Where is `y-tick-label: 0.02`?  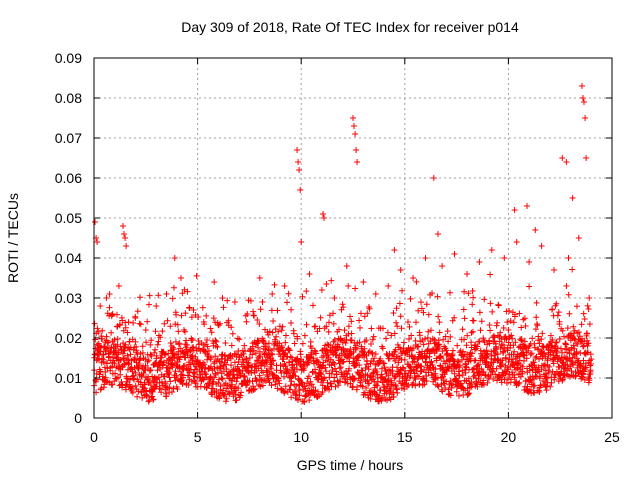
y-tick-label: 0.02 is located at coordinates (68, 338).